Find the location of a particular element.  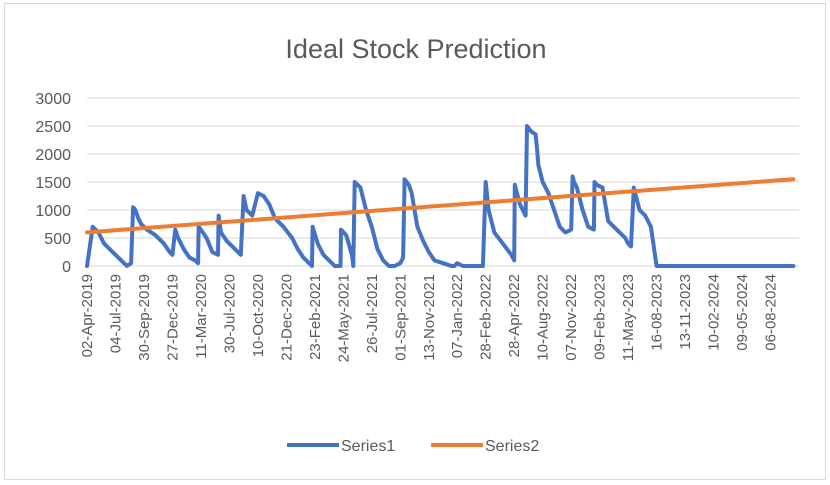

x-tick-label: 21-Dec-2020 is located at coordinates (286, 317).